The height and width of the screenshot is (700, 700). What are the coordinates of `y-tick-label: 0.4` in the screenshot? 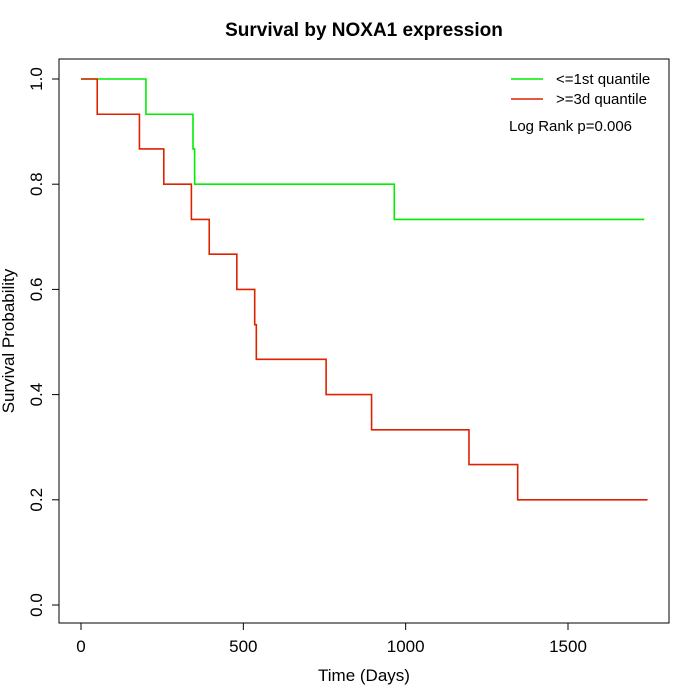 It's located at (36, 395).